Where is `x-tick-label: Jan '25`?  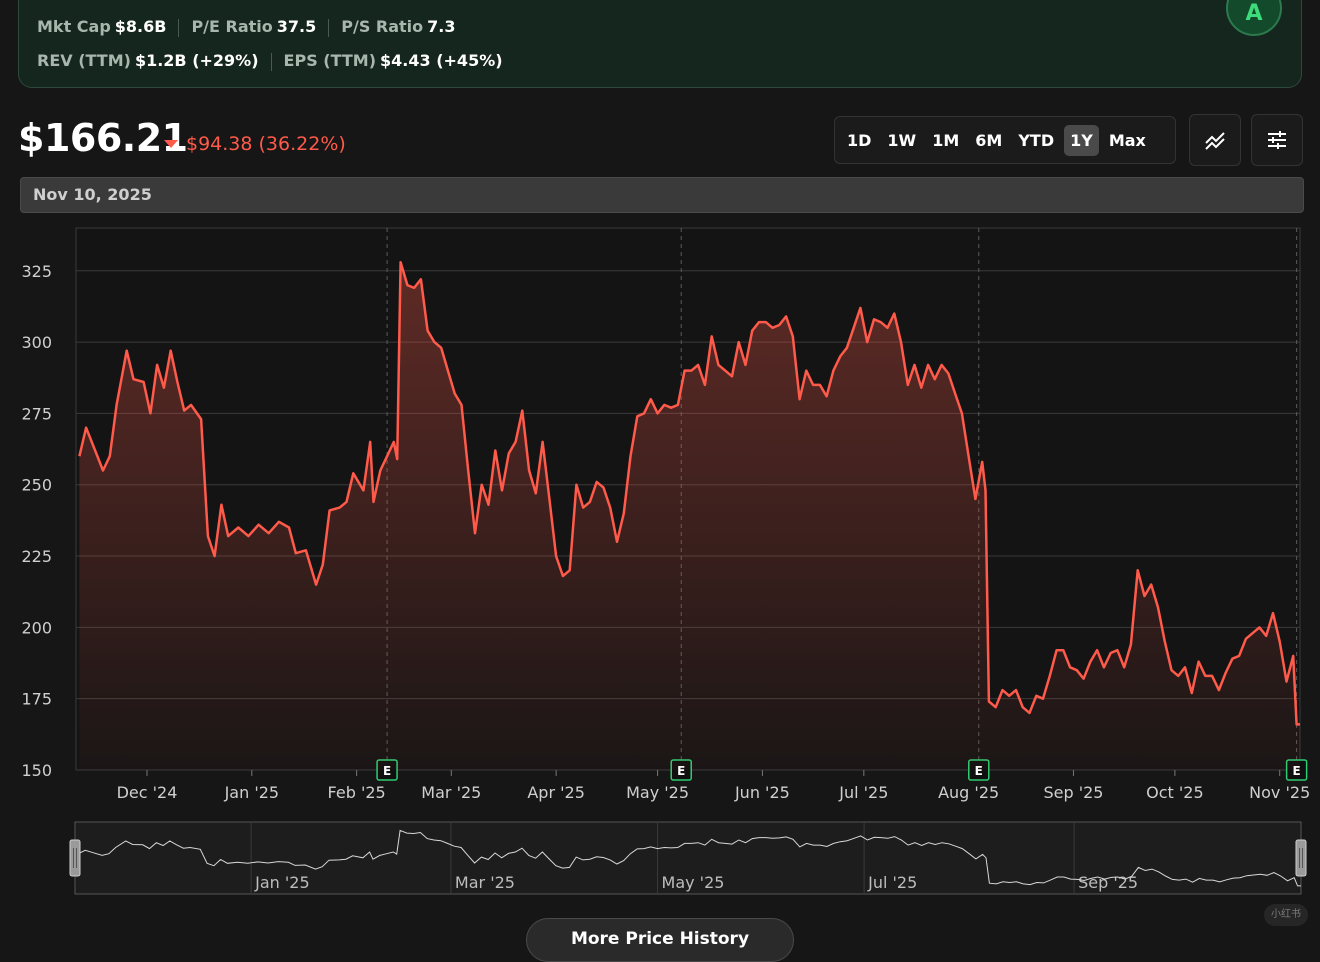
x-tick-label: Jan '25 is located at coordinates (252, 792).